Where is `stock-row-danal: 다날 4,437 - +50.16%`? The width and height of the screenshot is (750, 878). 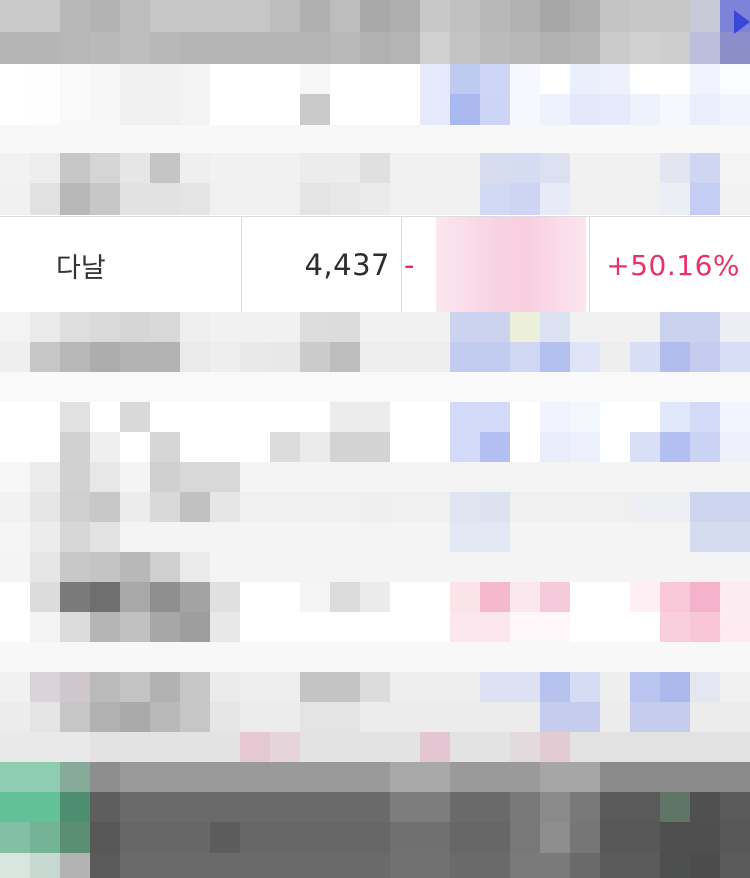 stock-row-danal: 다날 4,437 - +50.16% is located at coordinates (375, 264).